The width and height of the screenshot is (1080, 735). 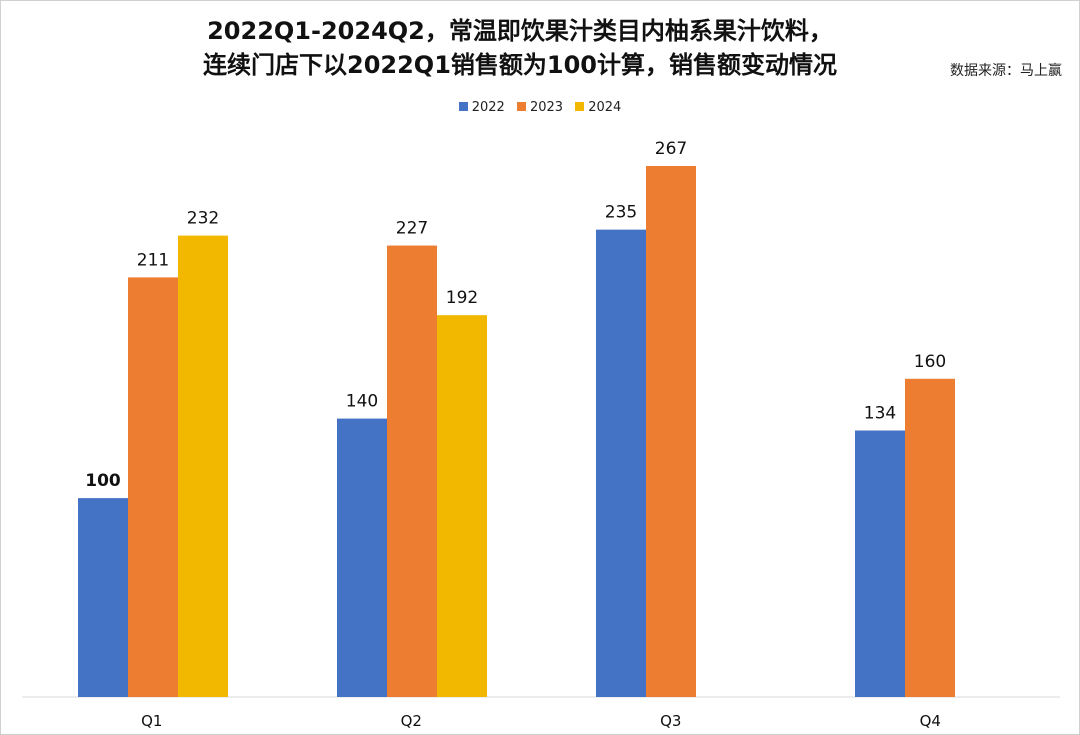 I want to click on data-label-2024-q2: 192, so click(x=462, y=298).